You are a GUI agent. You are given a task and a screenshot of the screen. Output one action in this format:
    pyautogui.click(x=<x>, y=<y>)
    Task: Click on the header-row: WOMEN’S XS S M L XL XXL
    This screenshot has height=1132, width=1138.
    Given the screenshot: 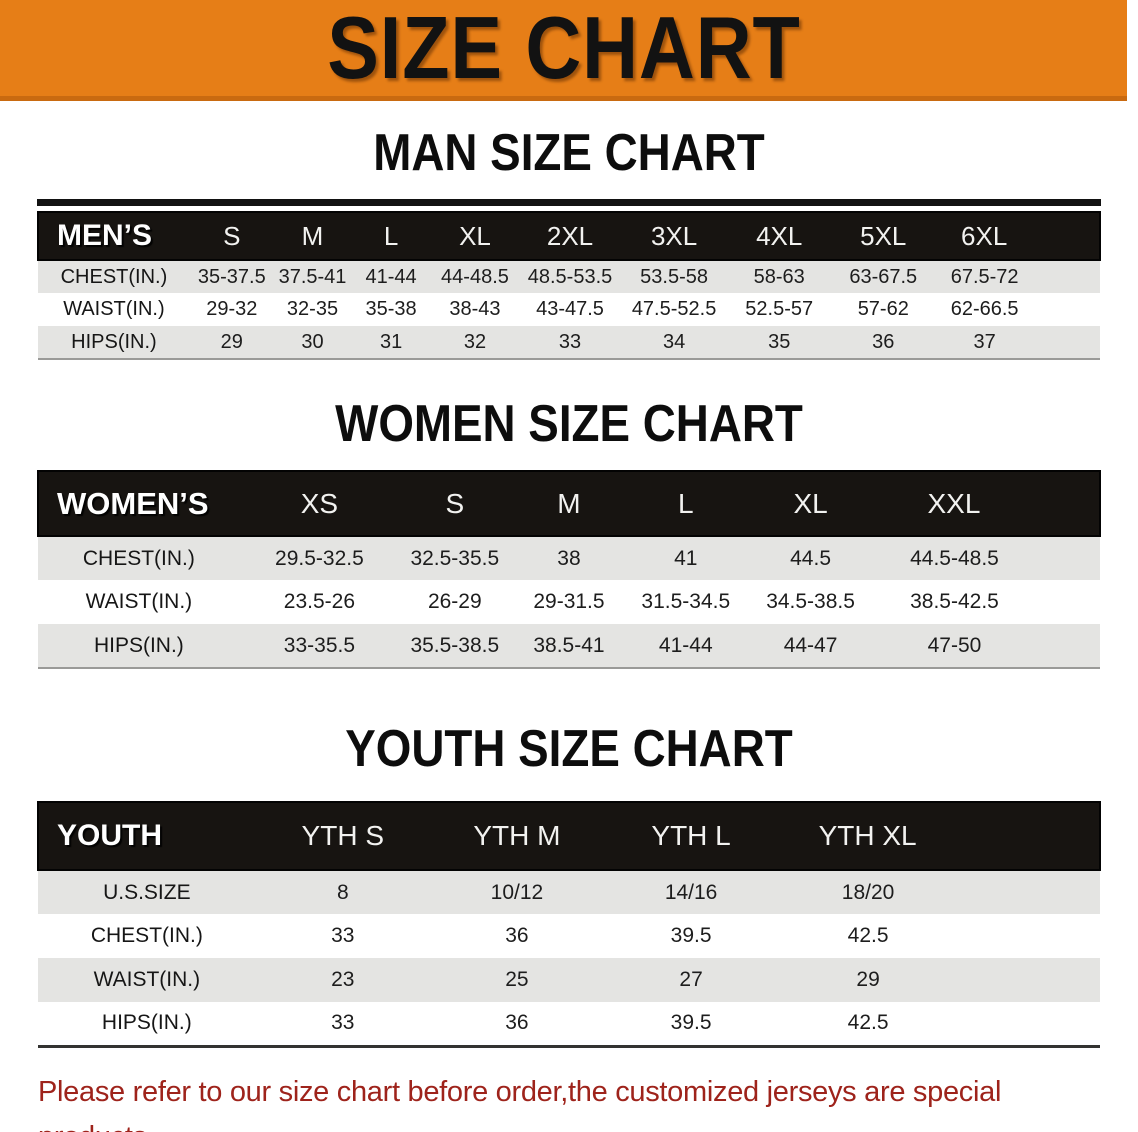 What is the action you would take?
    pyautogui.click(x=569, y=503)
    